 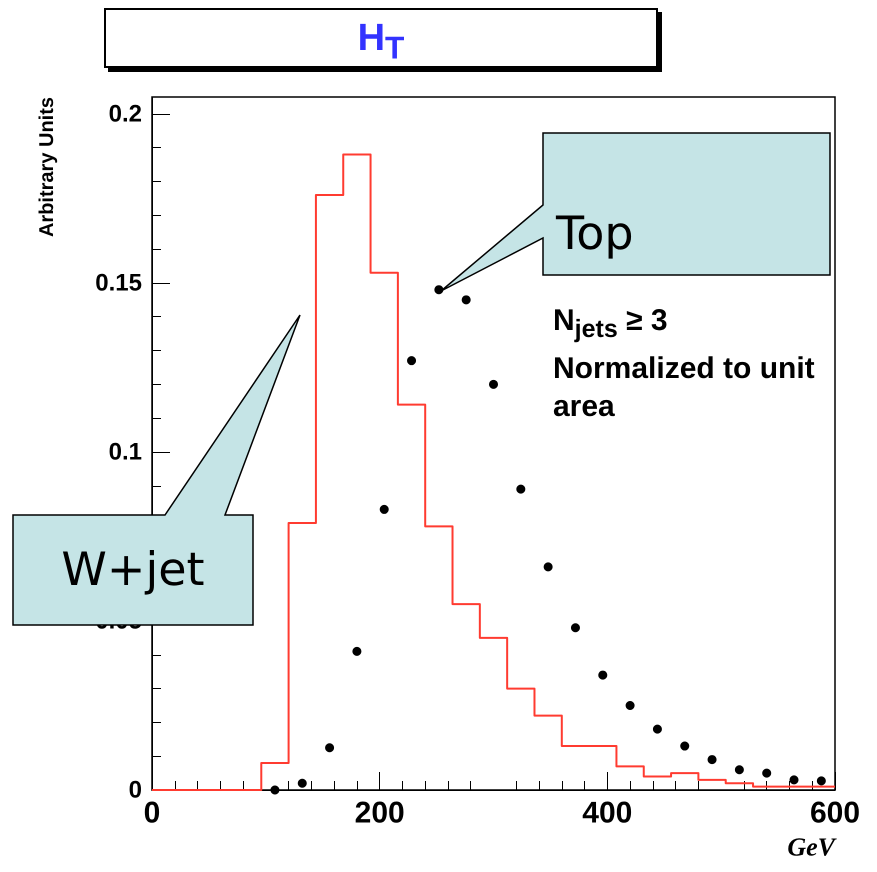 What do you see at coordinates (133, 569) in the screenshot?
I see `series-label: W+jet` at bounding box center [133, 569].